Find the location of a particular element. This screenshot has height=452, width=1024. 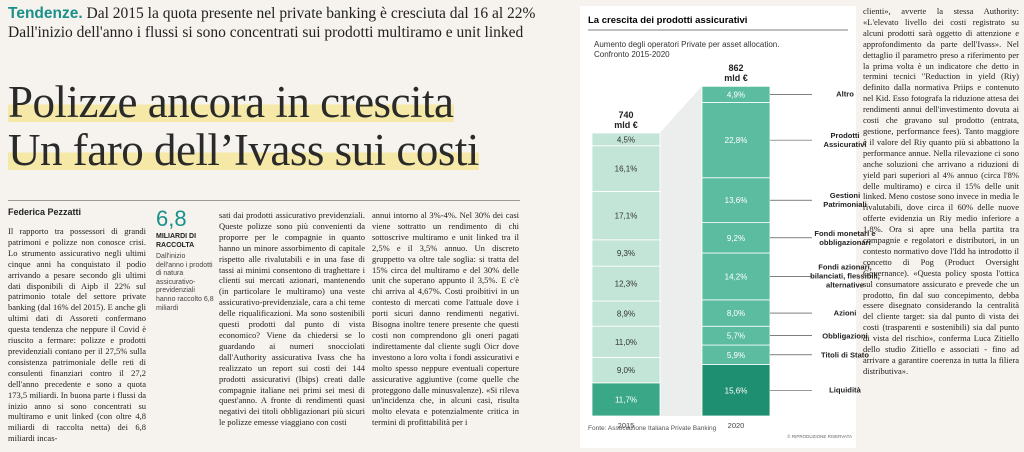

chart-credit: © RIPRODUZIONE RISERVATA is located at coordinates (819, 436).